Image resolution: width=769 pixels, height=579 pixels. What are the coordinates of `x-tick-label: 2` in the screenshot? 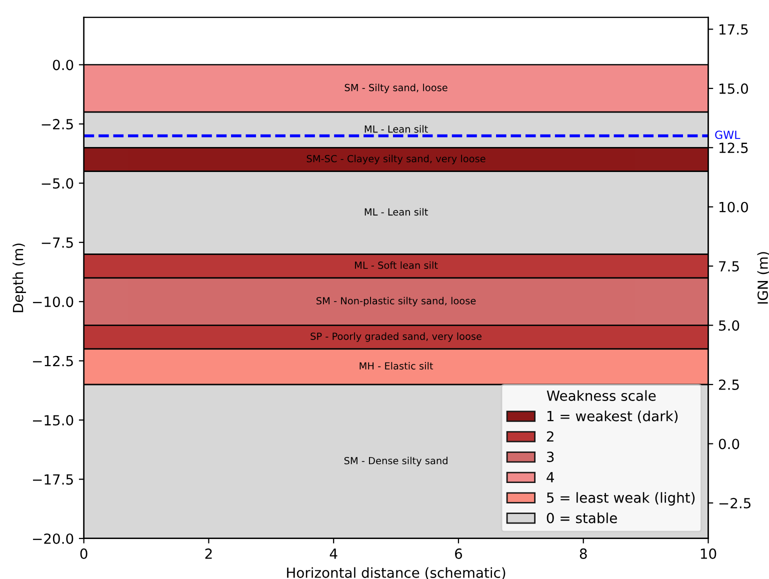 It's located at (208, 553).